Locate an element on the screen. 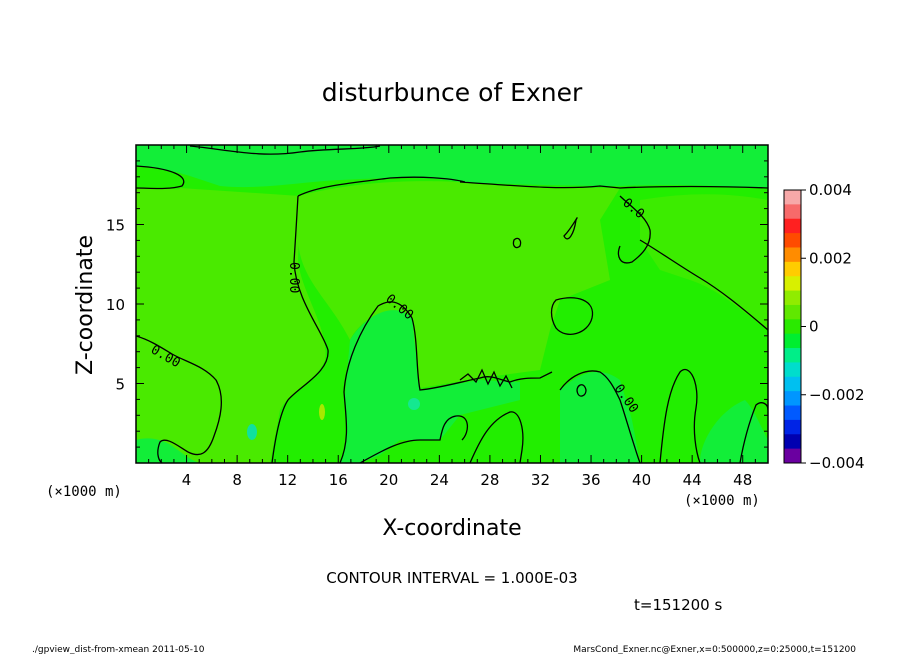  colorbar: 0.004 0.002 0 −0.002 −0.004 is located at coordinates (824, 326).